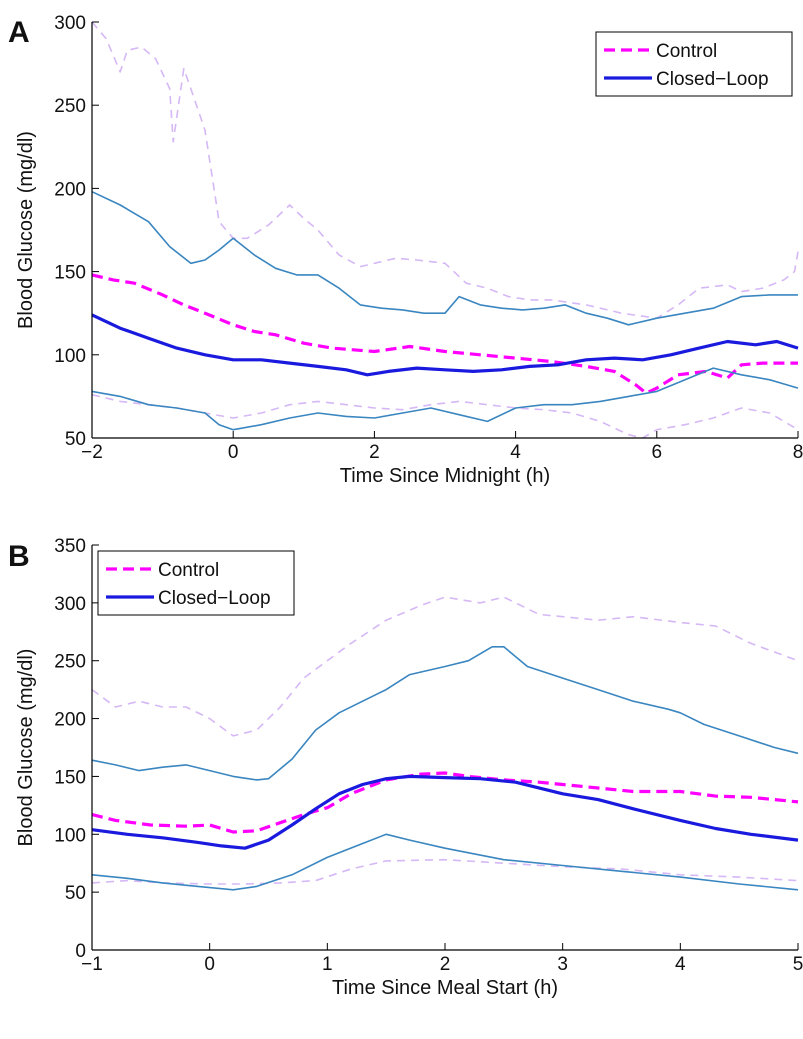  Describe the element at coordinates (70, 23) in the screenshot. I see `panel-a-y-tick-label: 300` at that location.